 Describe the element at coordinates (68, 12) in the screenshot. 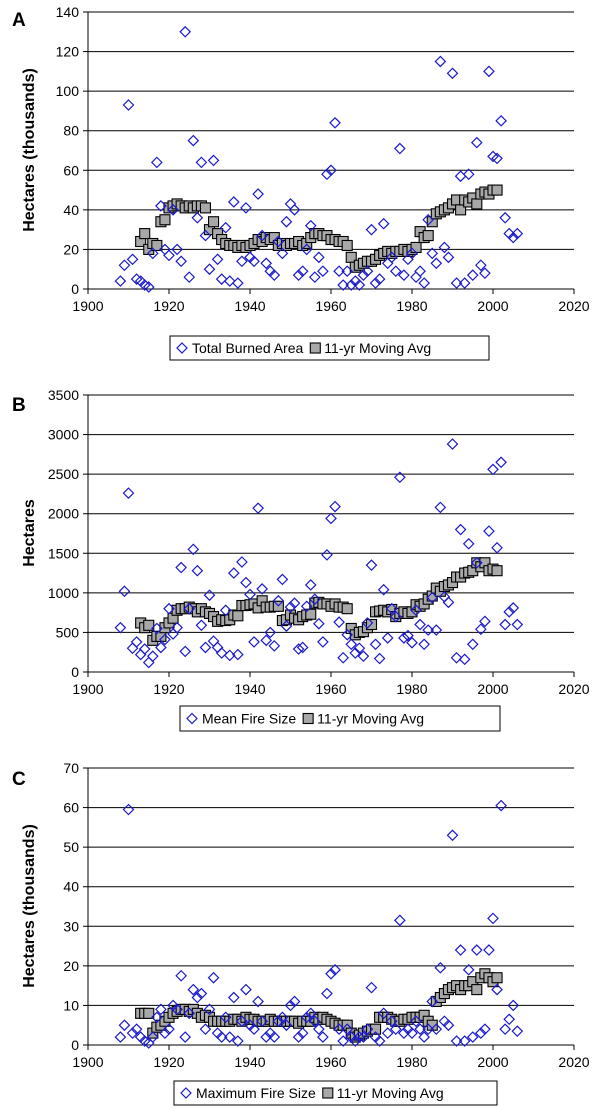

I see `y-tick-label: 140` at that location.